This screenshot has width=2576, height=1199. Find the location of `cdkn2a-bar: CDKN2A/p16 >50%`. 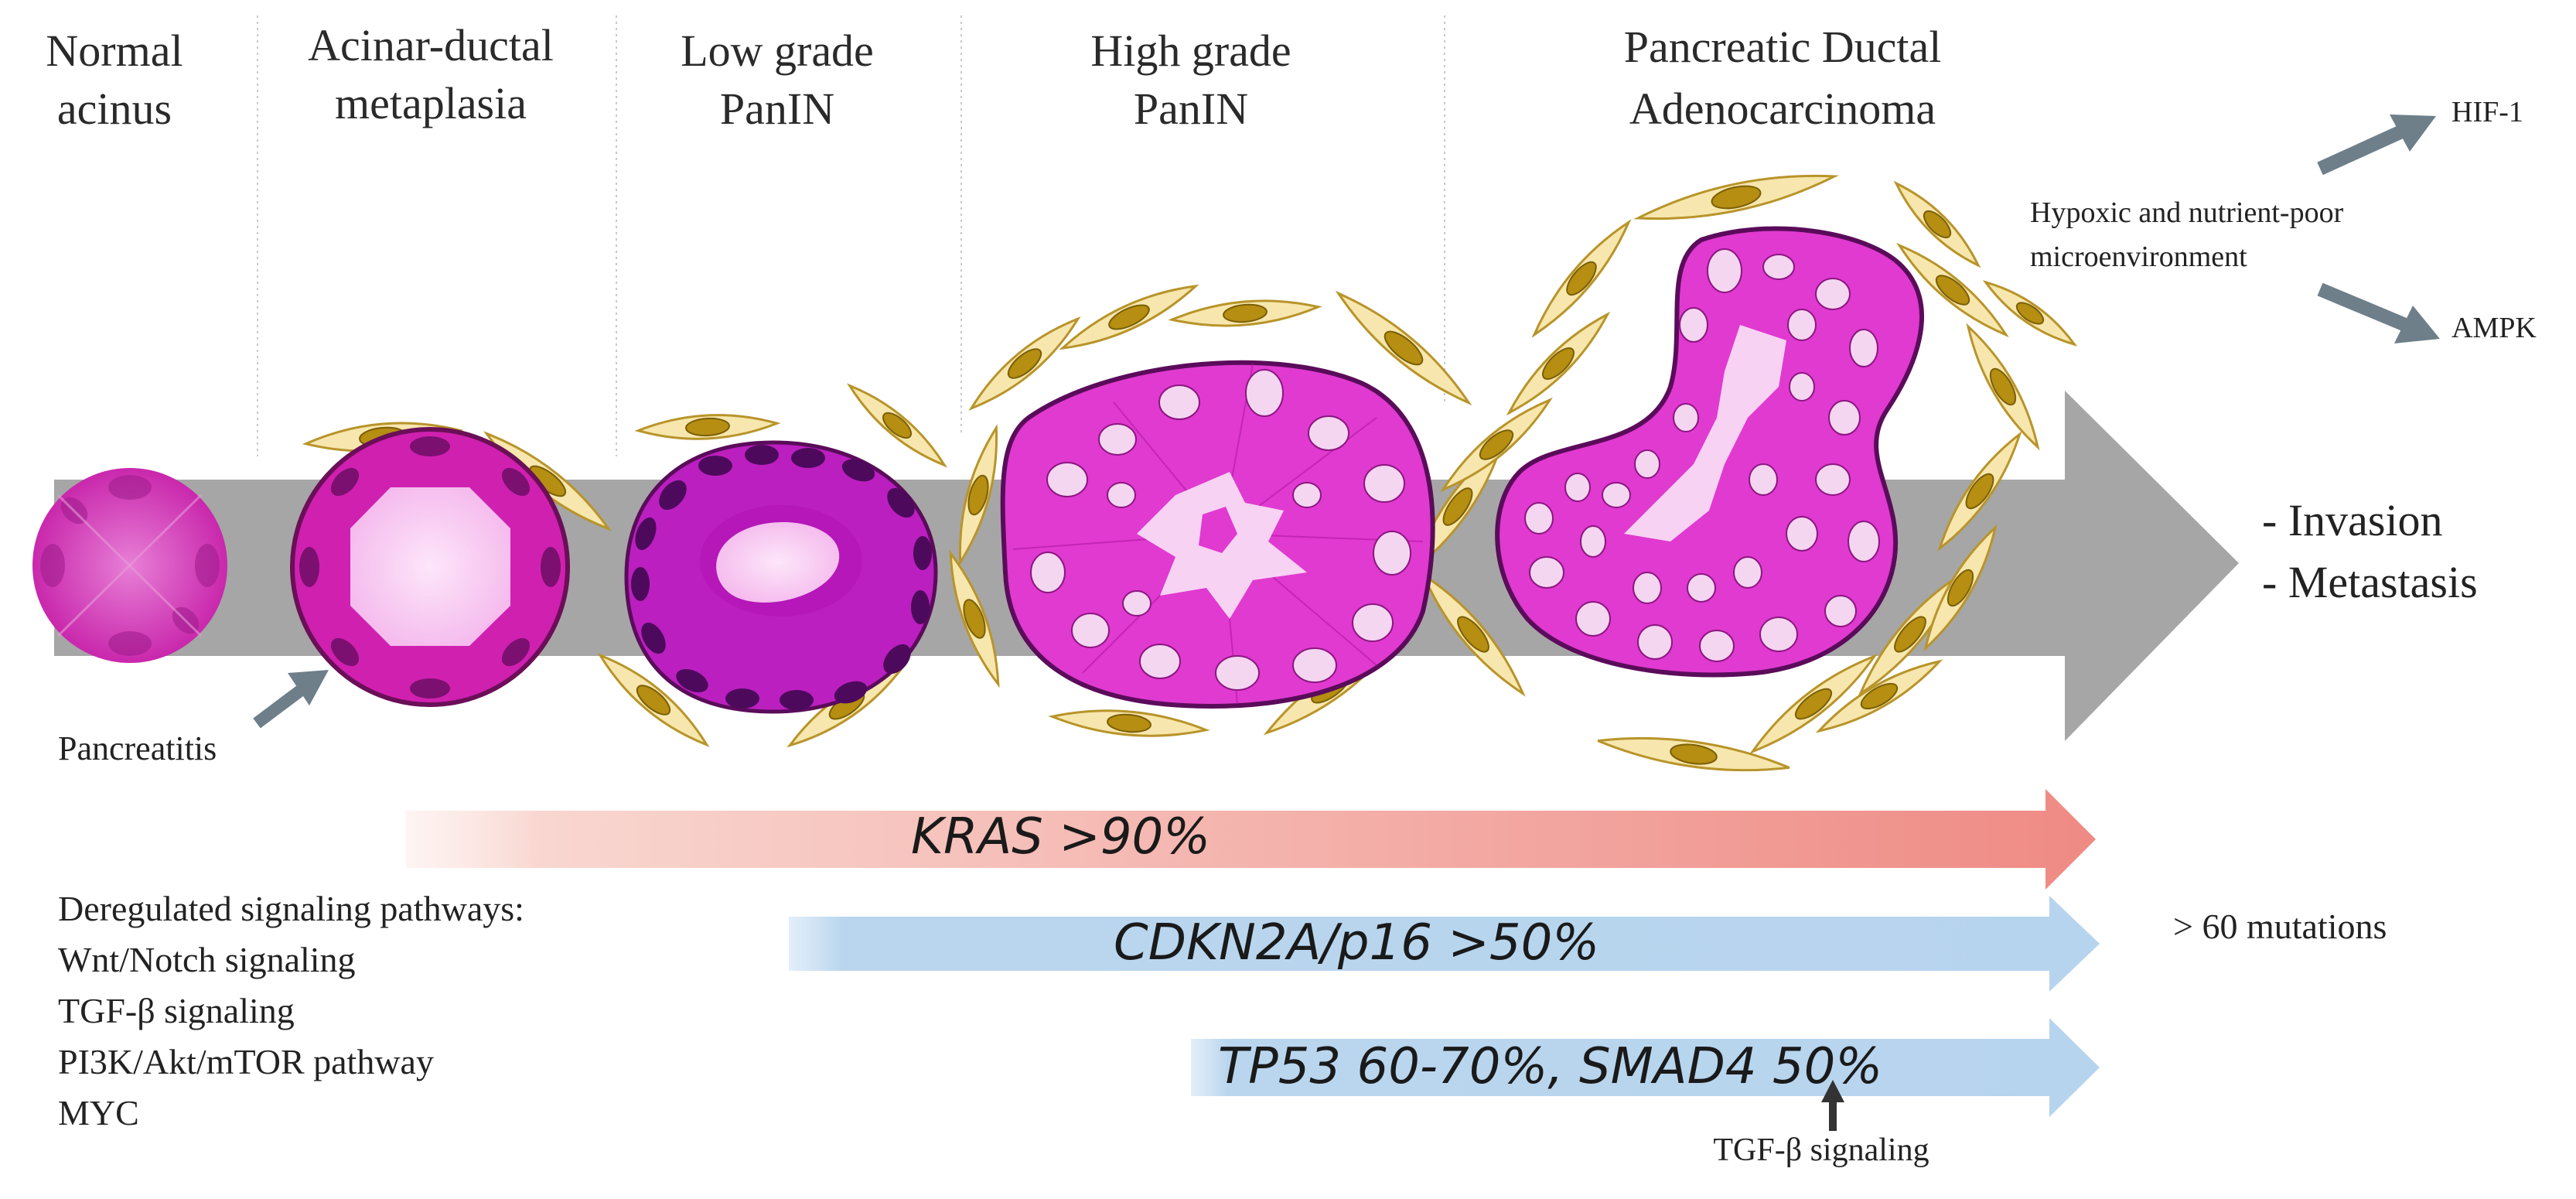

cdkn2a-bar: CDKN2A/p16 >50% is located at coordinates (1444, 944).